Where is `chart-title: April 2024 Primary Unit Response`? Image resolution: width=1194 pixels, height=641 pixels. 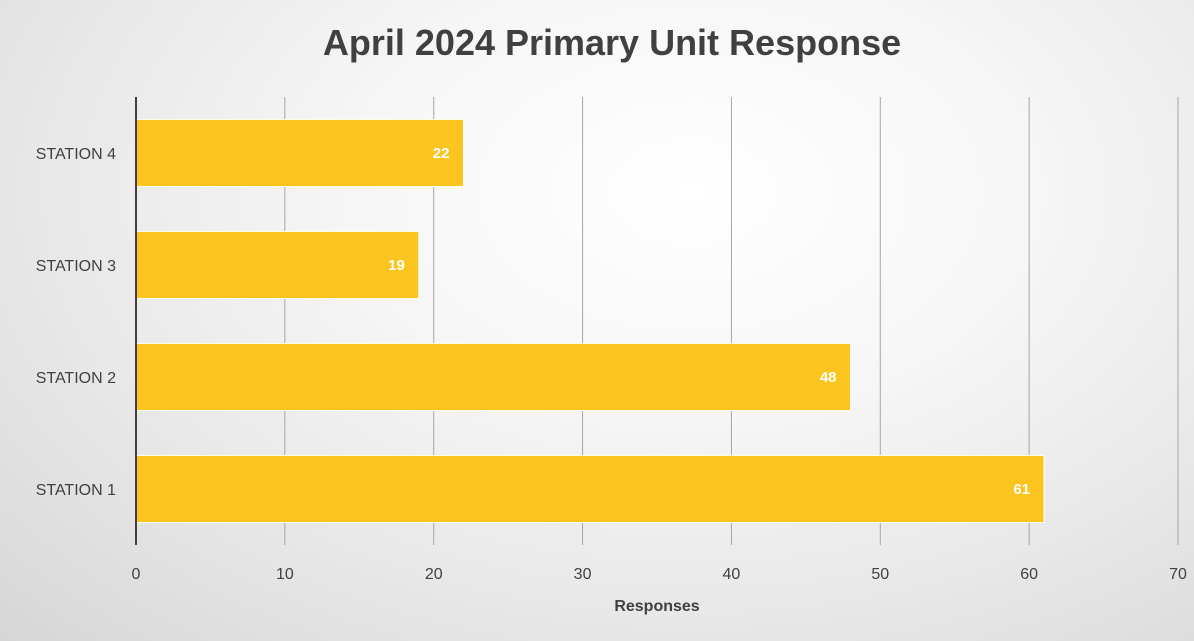
chart-title: April 2024 Primary Unit Response is located at coordinates (612, 42).